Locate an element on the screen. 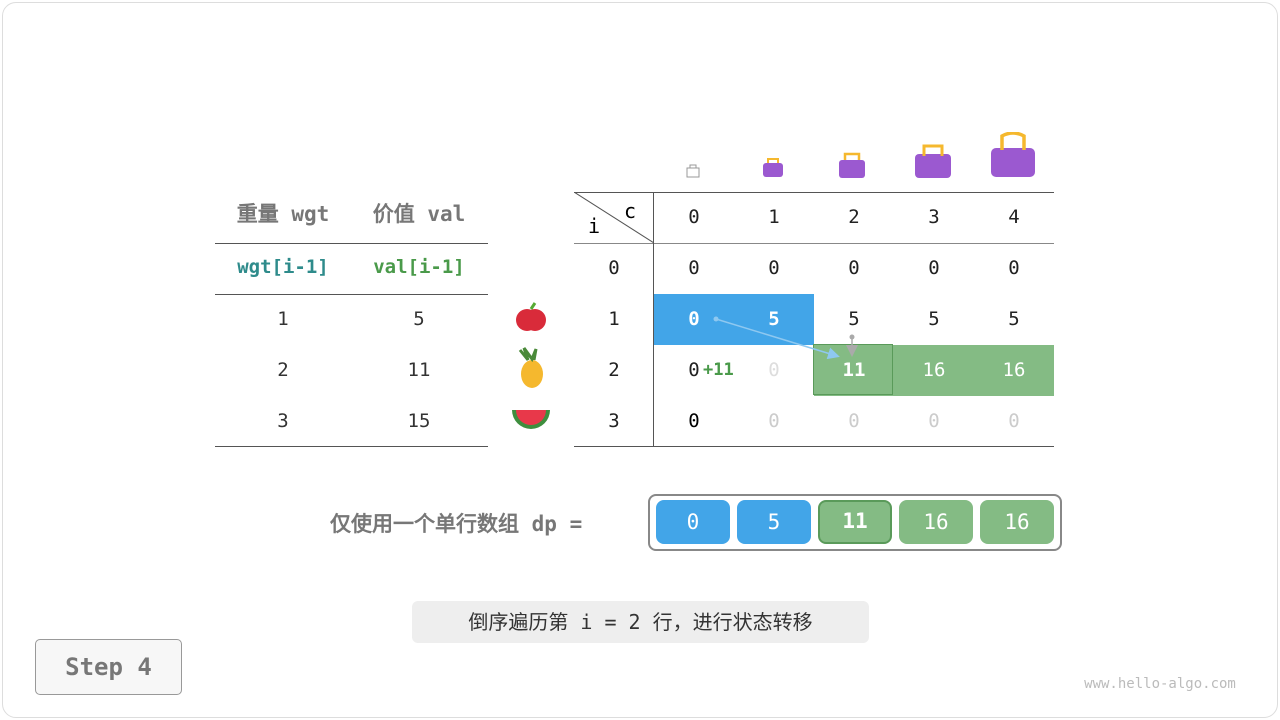 The height and width of the screenshot is (720, 1280). watermelon-icon is located at coordinates (531, 419).